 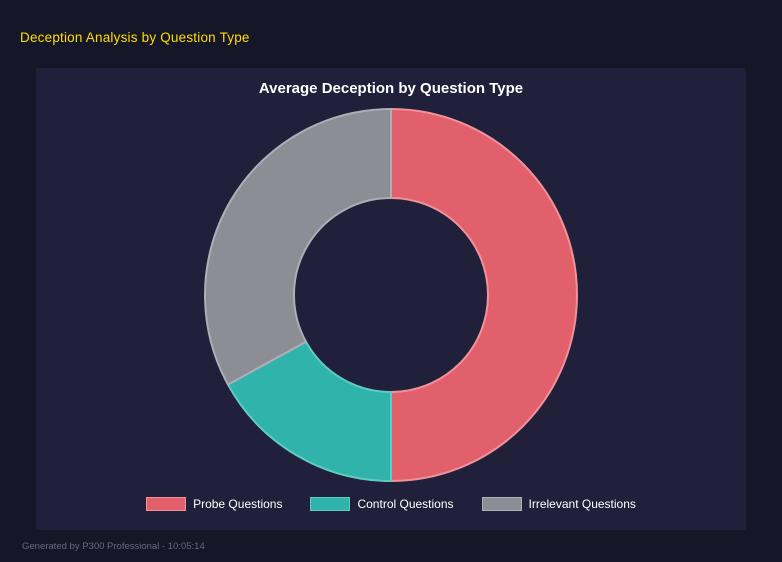 What do you see at coordinates (238, 504) in the screenshot?
I see `legend-label: Probe Questions` at bounding box center [238, 504].